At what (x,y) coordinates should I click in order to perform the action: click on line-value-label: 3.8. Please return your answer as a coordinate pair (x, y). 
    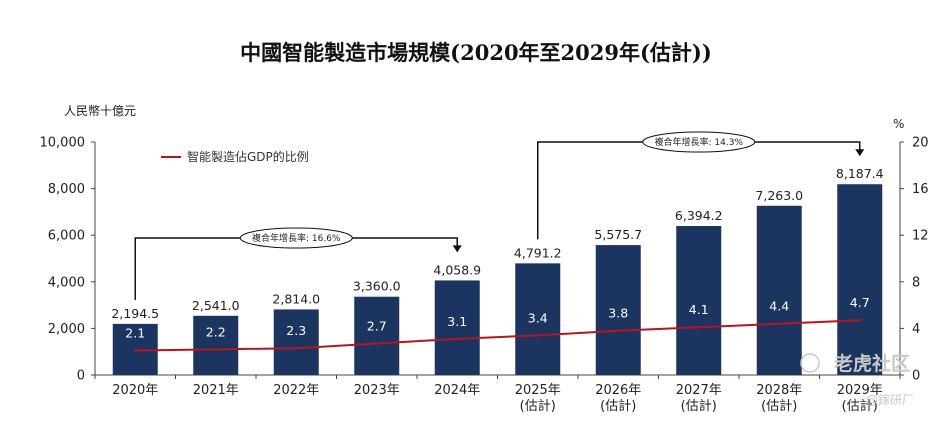
    Looking at the image, I should click on (618, 313).